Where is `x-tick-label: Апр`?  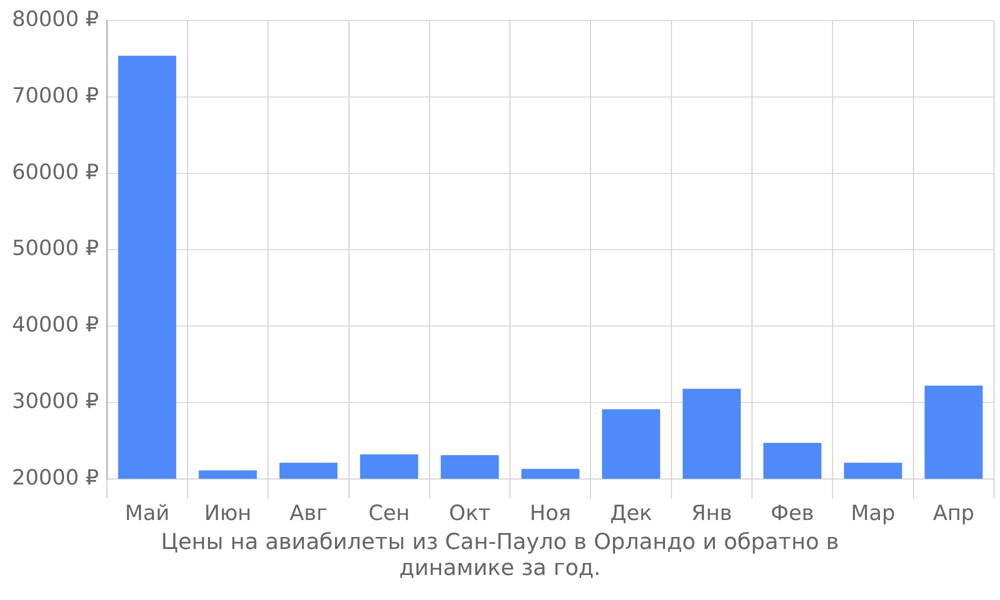 x-tick-label: Апр is located at coordinates (953, 512).